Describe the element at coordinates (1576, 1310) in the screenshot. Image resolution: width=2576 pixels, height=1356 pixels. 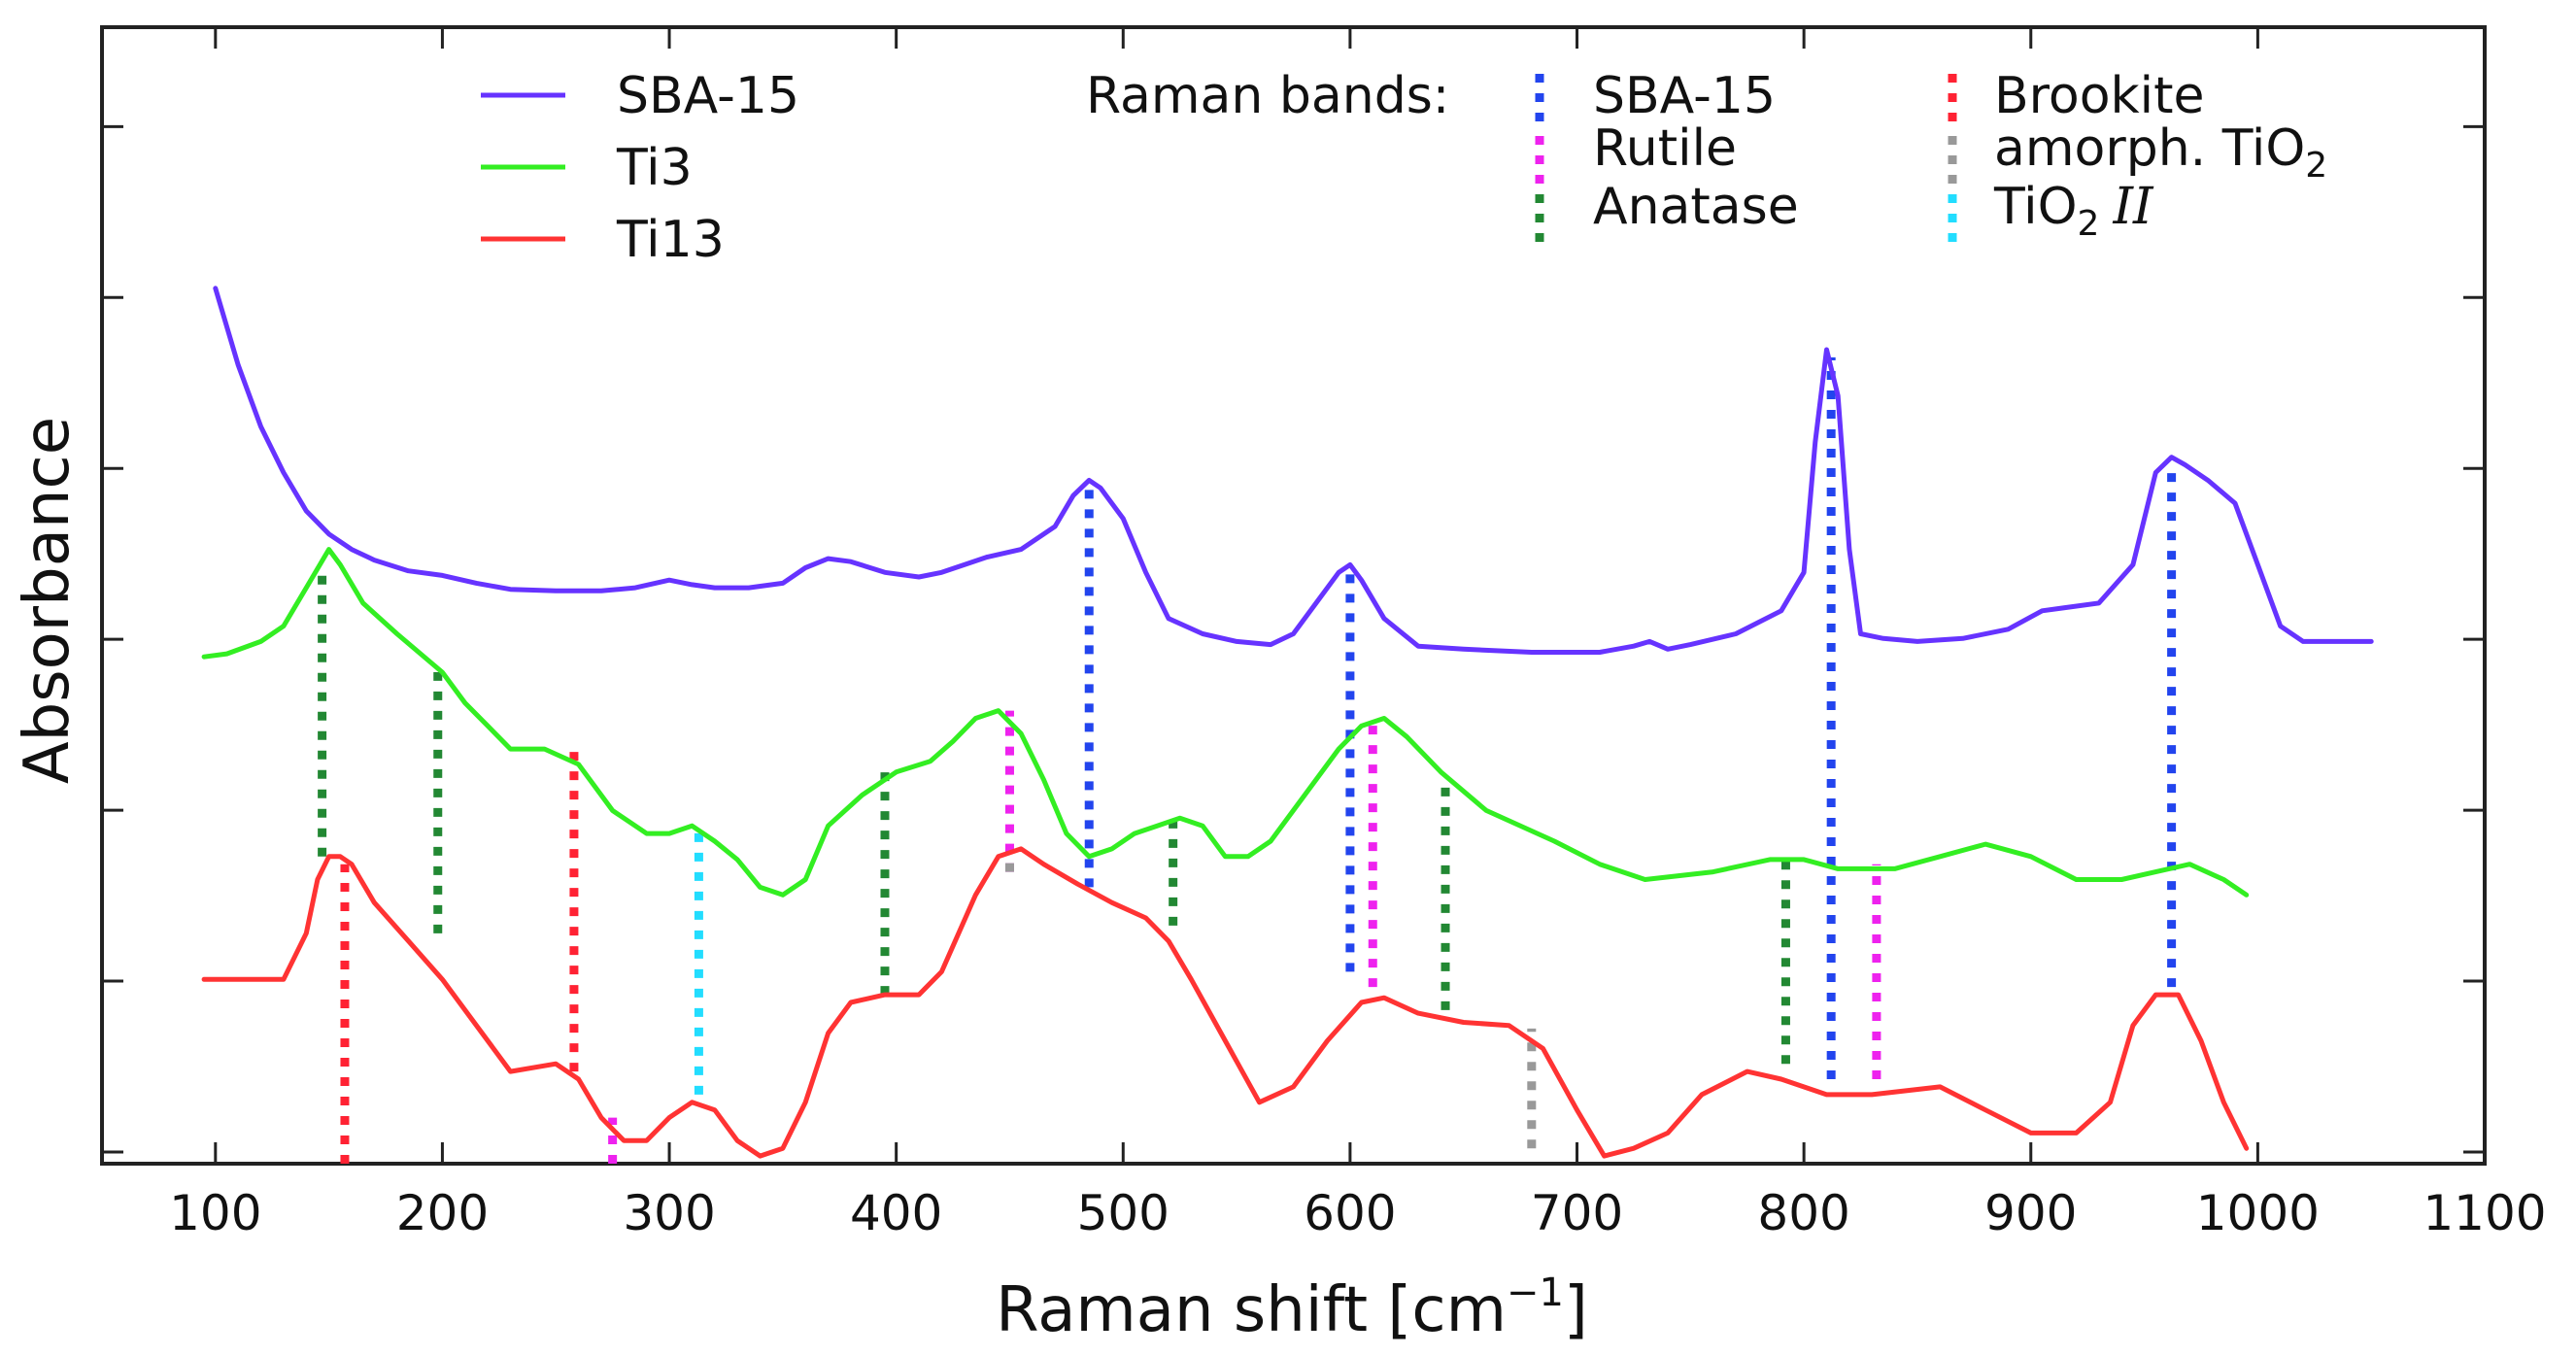
I see `x-axis-title-close: ]` at that location.